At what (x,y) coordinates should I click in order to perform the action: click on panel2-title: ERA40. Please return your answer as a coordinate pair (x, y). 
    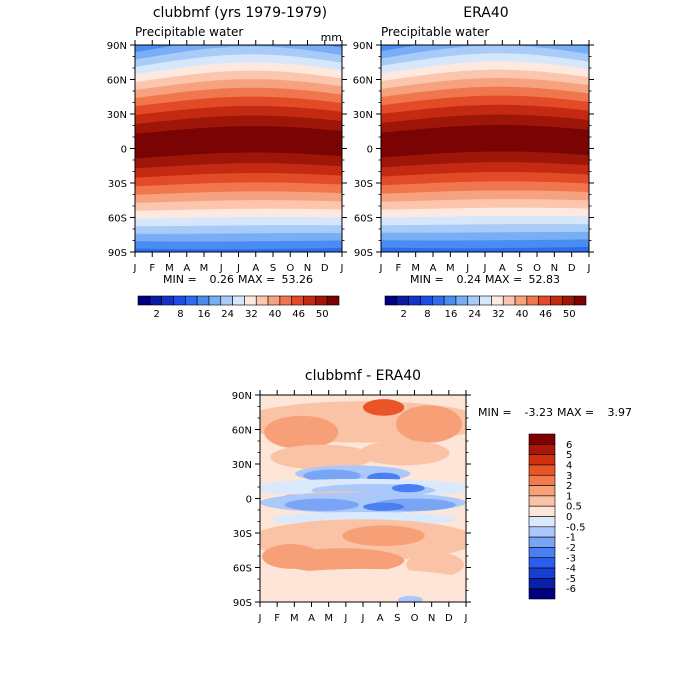
    Looking at the image, I should click on (485, 13).